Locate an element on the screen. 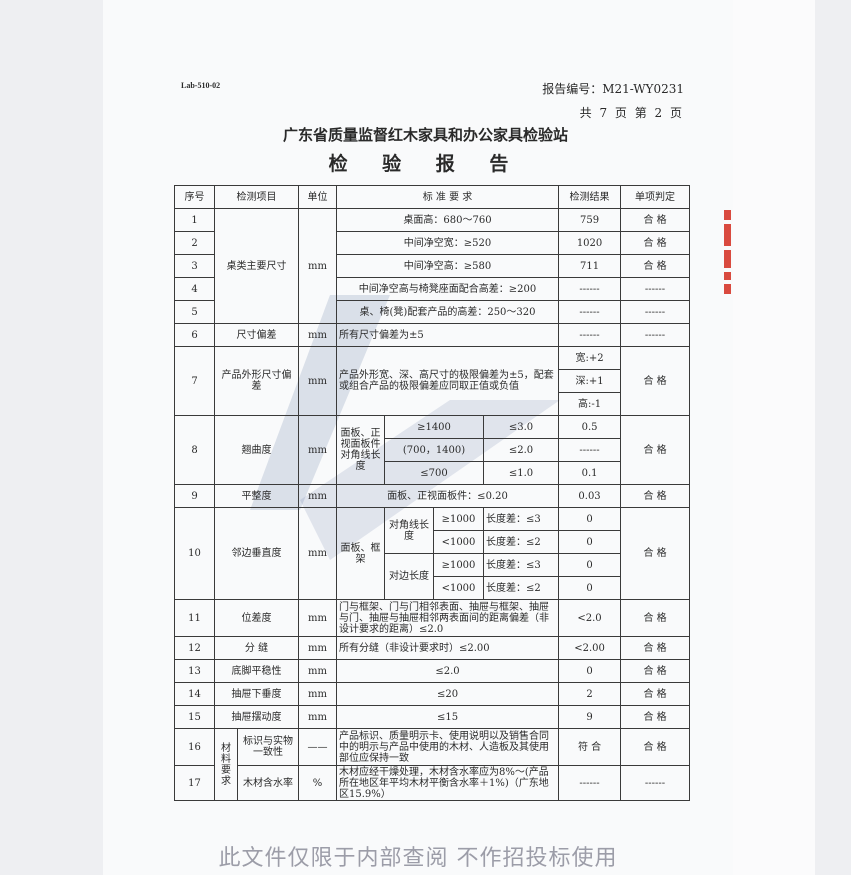  standard: 产品外形宽、深、高尺寸的极限偏差为±5，配套或组合产品的极限偏差应同取正值或负值 is located at coordinates (447, 381).